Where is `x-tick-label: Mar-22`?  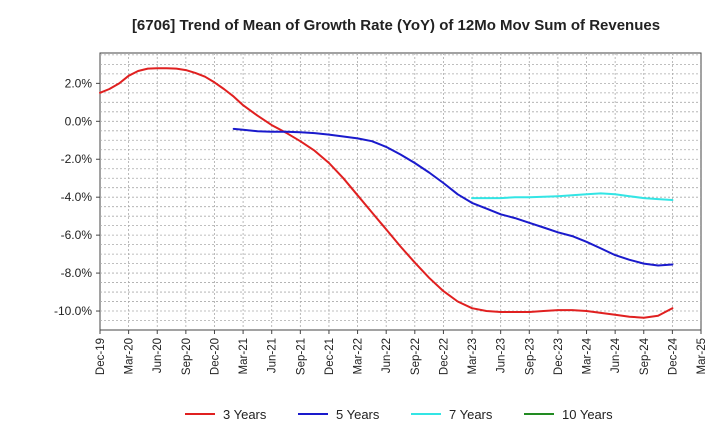 x-tick-label: Mar-22 is located at coordinates (359, 356).